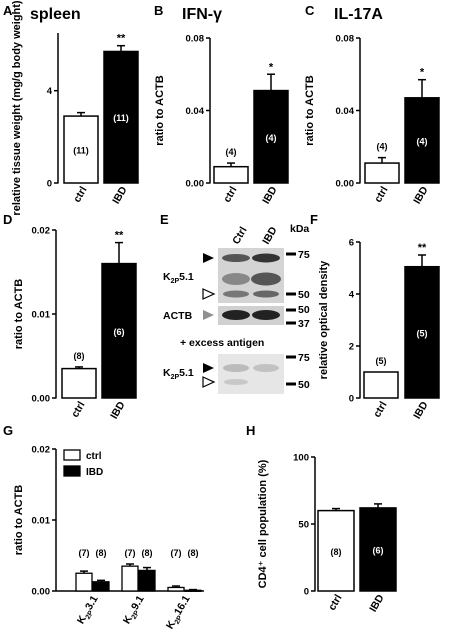  What do you see at coordinates (304, 358) in the screenshot?
I see `kda-marker: 75` at bounding box center [304, 358].